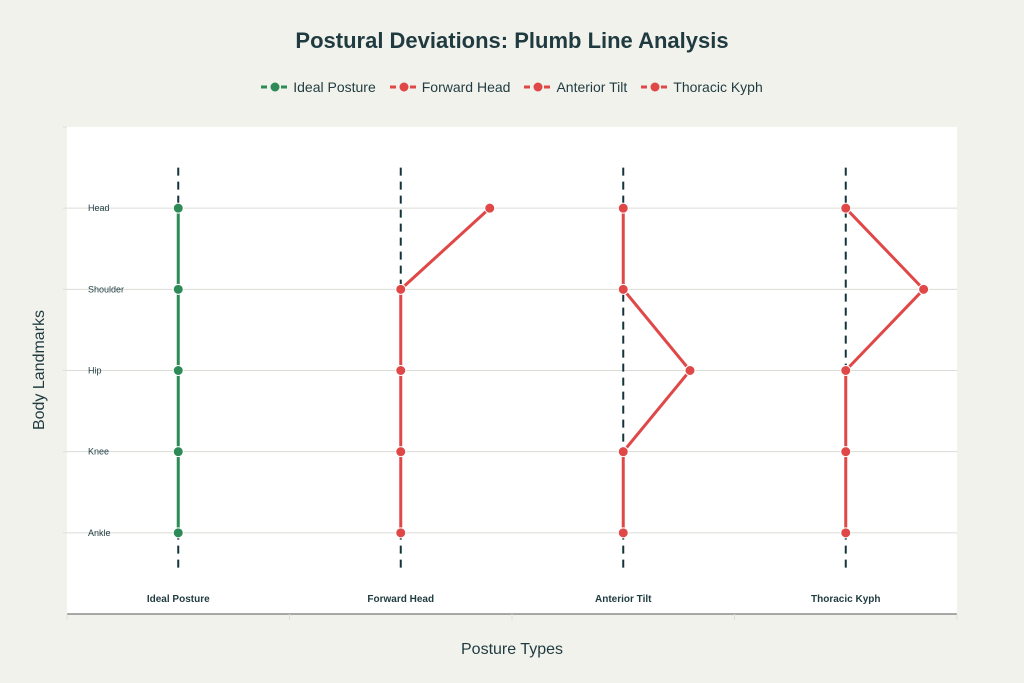 The image size is (1024, 683). Describe the element at coordinates (99, 208) in the screenshot. I see `y-tick-label: Head` at that location.